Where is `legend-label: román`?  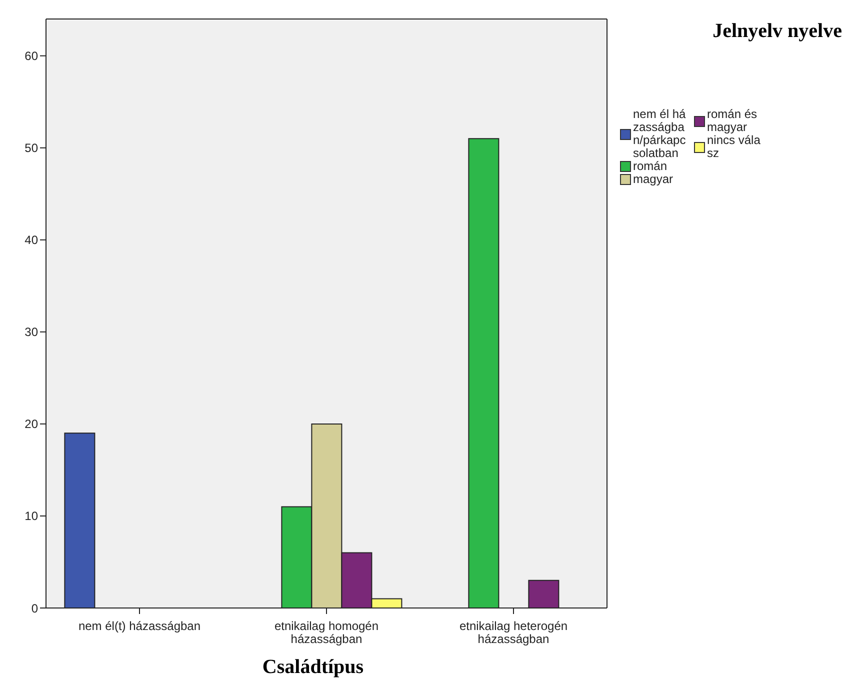 legend-label: román is located at coordinates (650, 166).